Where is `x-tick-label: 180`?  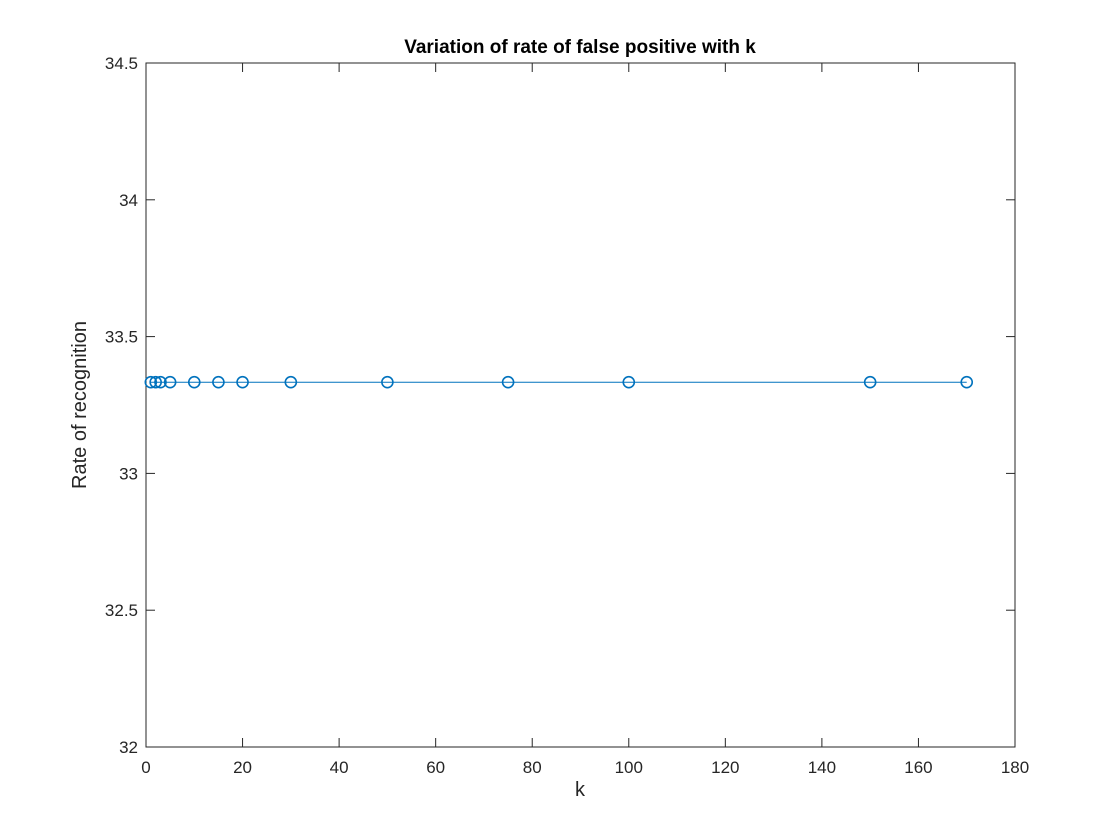 x-tick-label: 180 is located at coordinates (1015, 767).